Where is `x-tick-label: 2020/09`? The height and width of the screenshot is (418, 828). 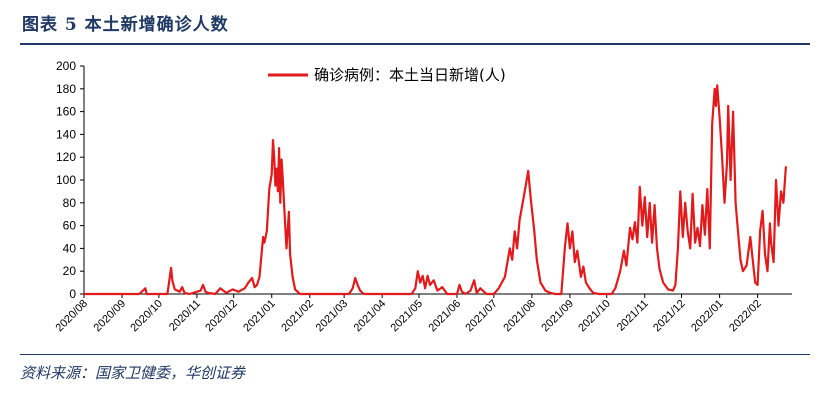
x-tick-label: 2020/09 is located at coordinates (110, 316).